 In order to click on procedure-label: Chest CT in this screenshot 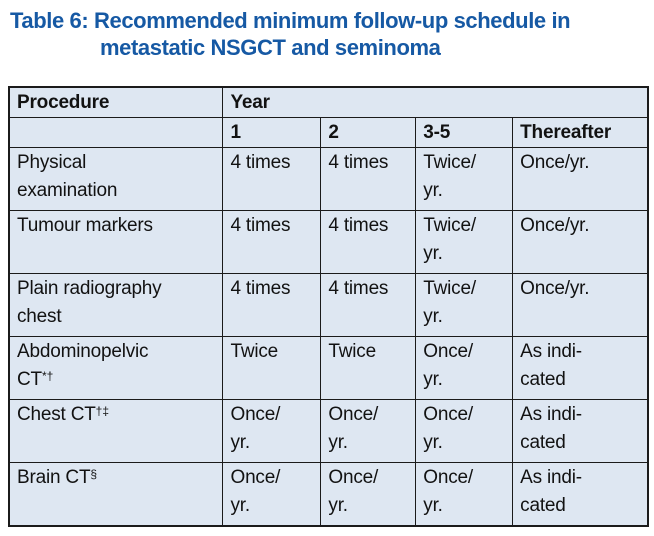, I will do `click(56, 414)`.